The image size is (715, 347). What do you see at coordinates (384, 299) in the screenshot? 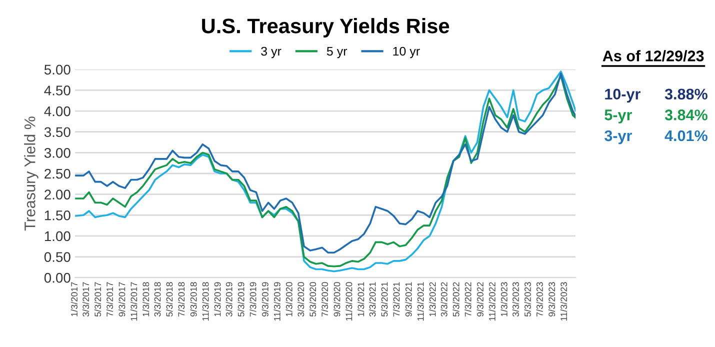
I see `x-tick-label: 5/3/2021` at bounding box center [384, 299].